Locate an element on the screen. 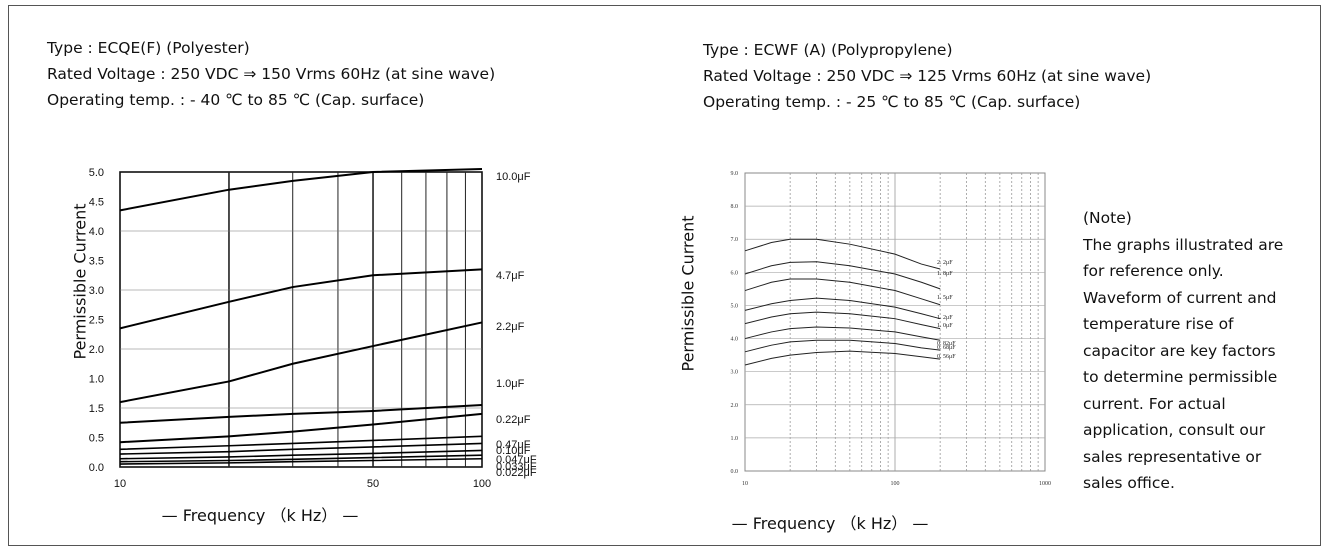 Image resolution: width=1329 pixels, height=552 pixels. series-label: 0.10μF is located at coordinates (513, 451).